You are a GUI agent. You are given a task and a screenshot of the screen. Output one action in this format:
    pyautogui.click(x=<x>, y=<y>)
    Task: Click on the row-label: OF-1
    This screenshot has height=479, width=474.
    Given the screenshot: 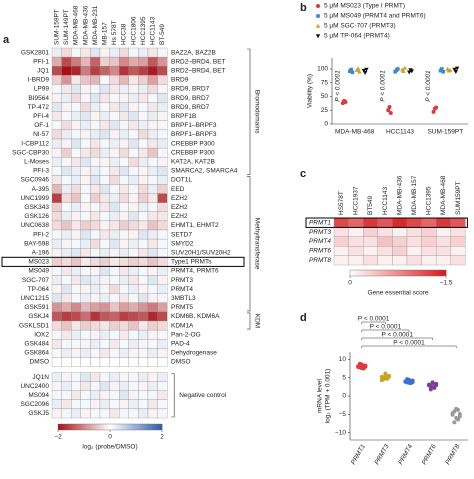 What is the action you would take?
    pyautogui.click(x=41, y=125)
    